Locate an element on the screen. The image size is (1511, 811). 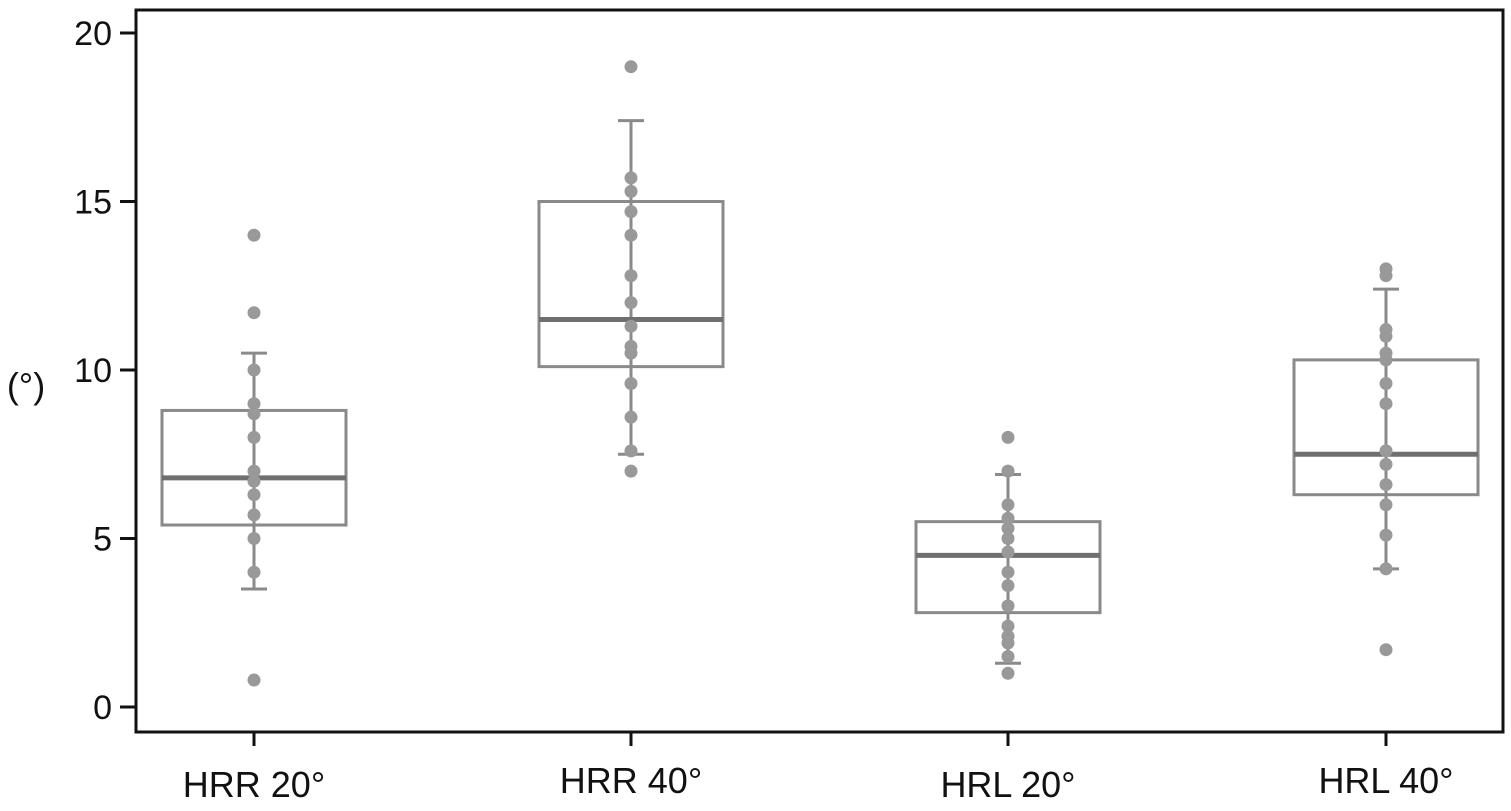
x-axis: HRR 20° HRR 40° HRL 20° HRL 40° is located at coordinates (818, 768).